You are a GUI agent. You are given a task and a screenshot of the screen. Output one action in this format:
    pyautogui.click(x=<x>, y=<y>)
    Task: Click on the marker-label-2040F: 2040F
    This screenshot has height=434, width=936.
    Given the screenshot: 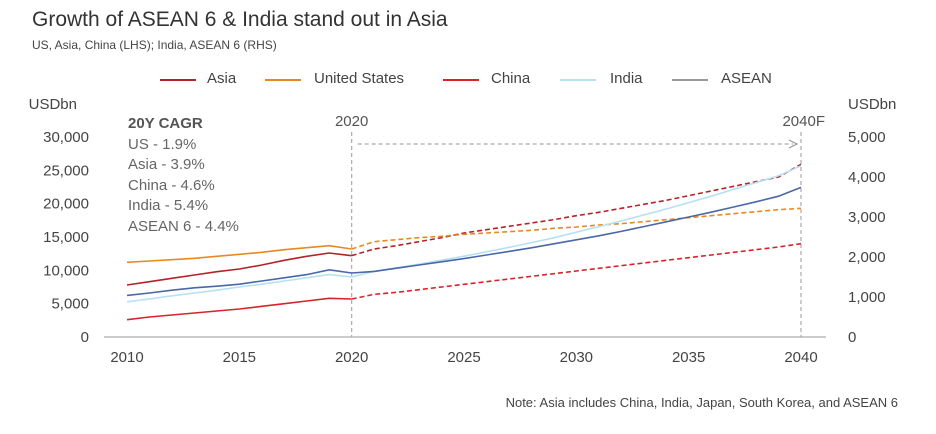 What is the action you would take?
    pyautogui.click(x=803, y=121)
    